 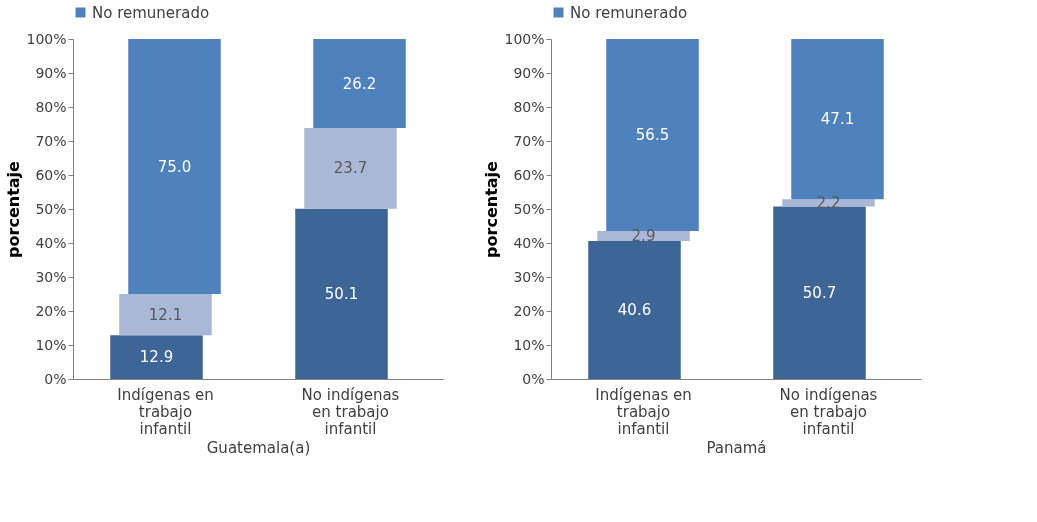 I want to click on data-label: 23.7, so click(x=350, y=168).